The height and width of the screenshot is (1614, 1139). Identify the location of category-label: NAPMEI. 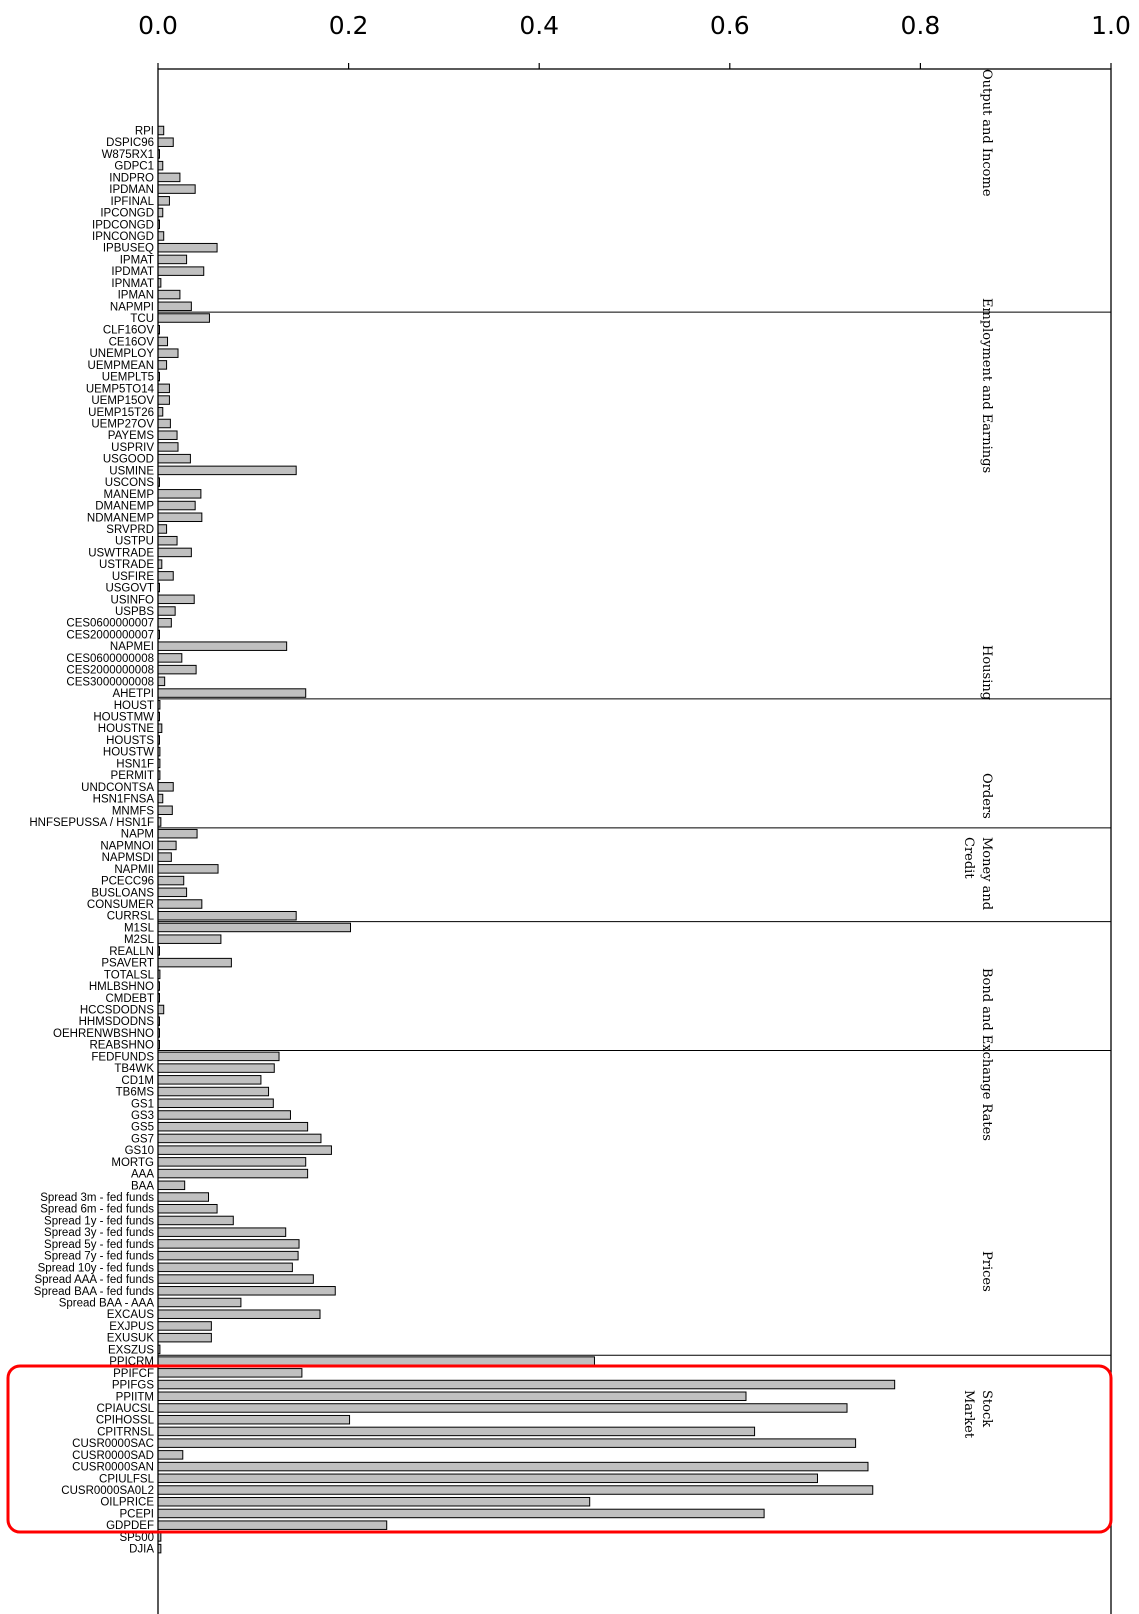
(132, 647).